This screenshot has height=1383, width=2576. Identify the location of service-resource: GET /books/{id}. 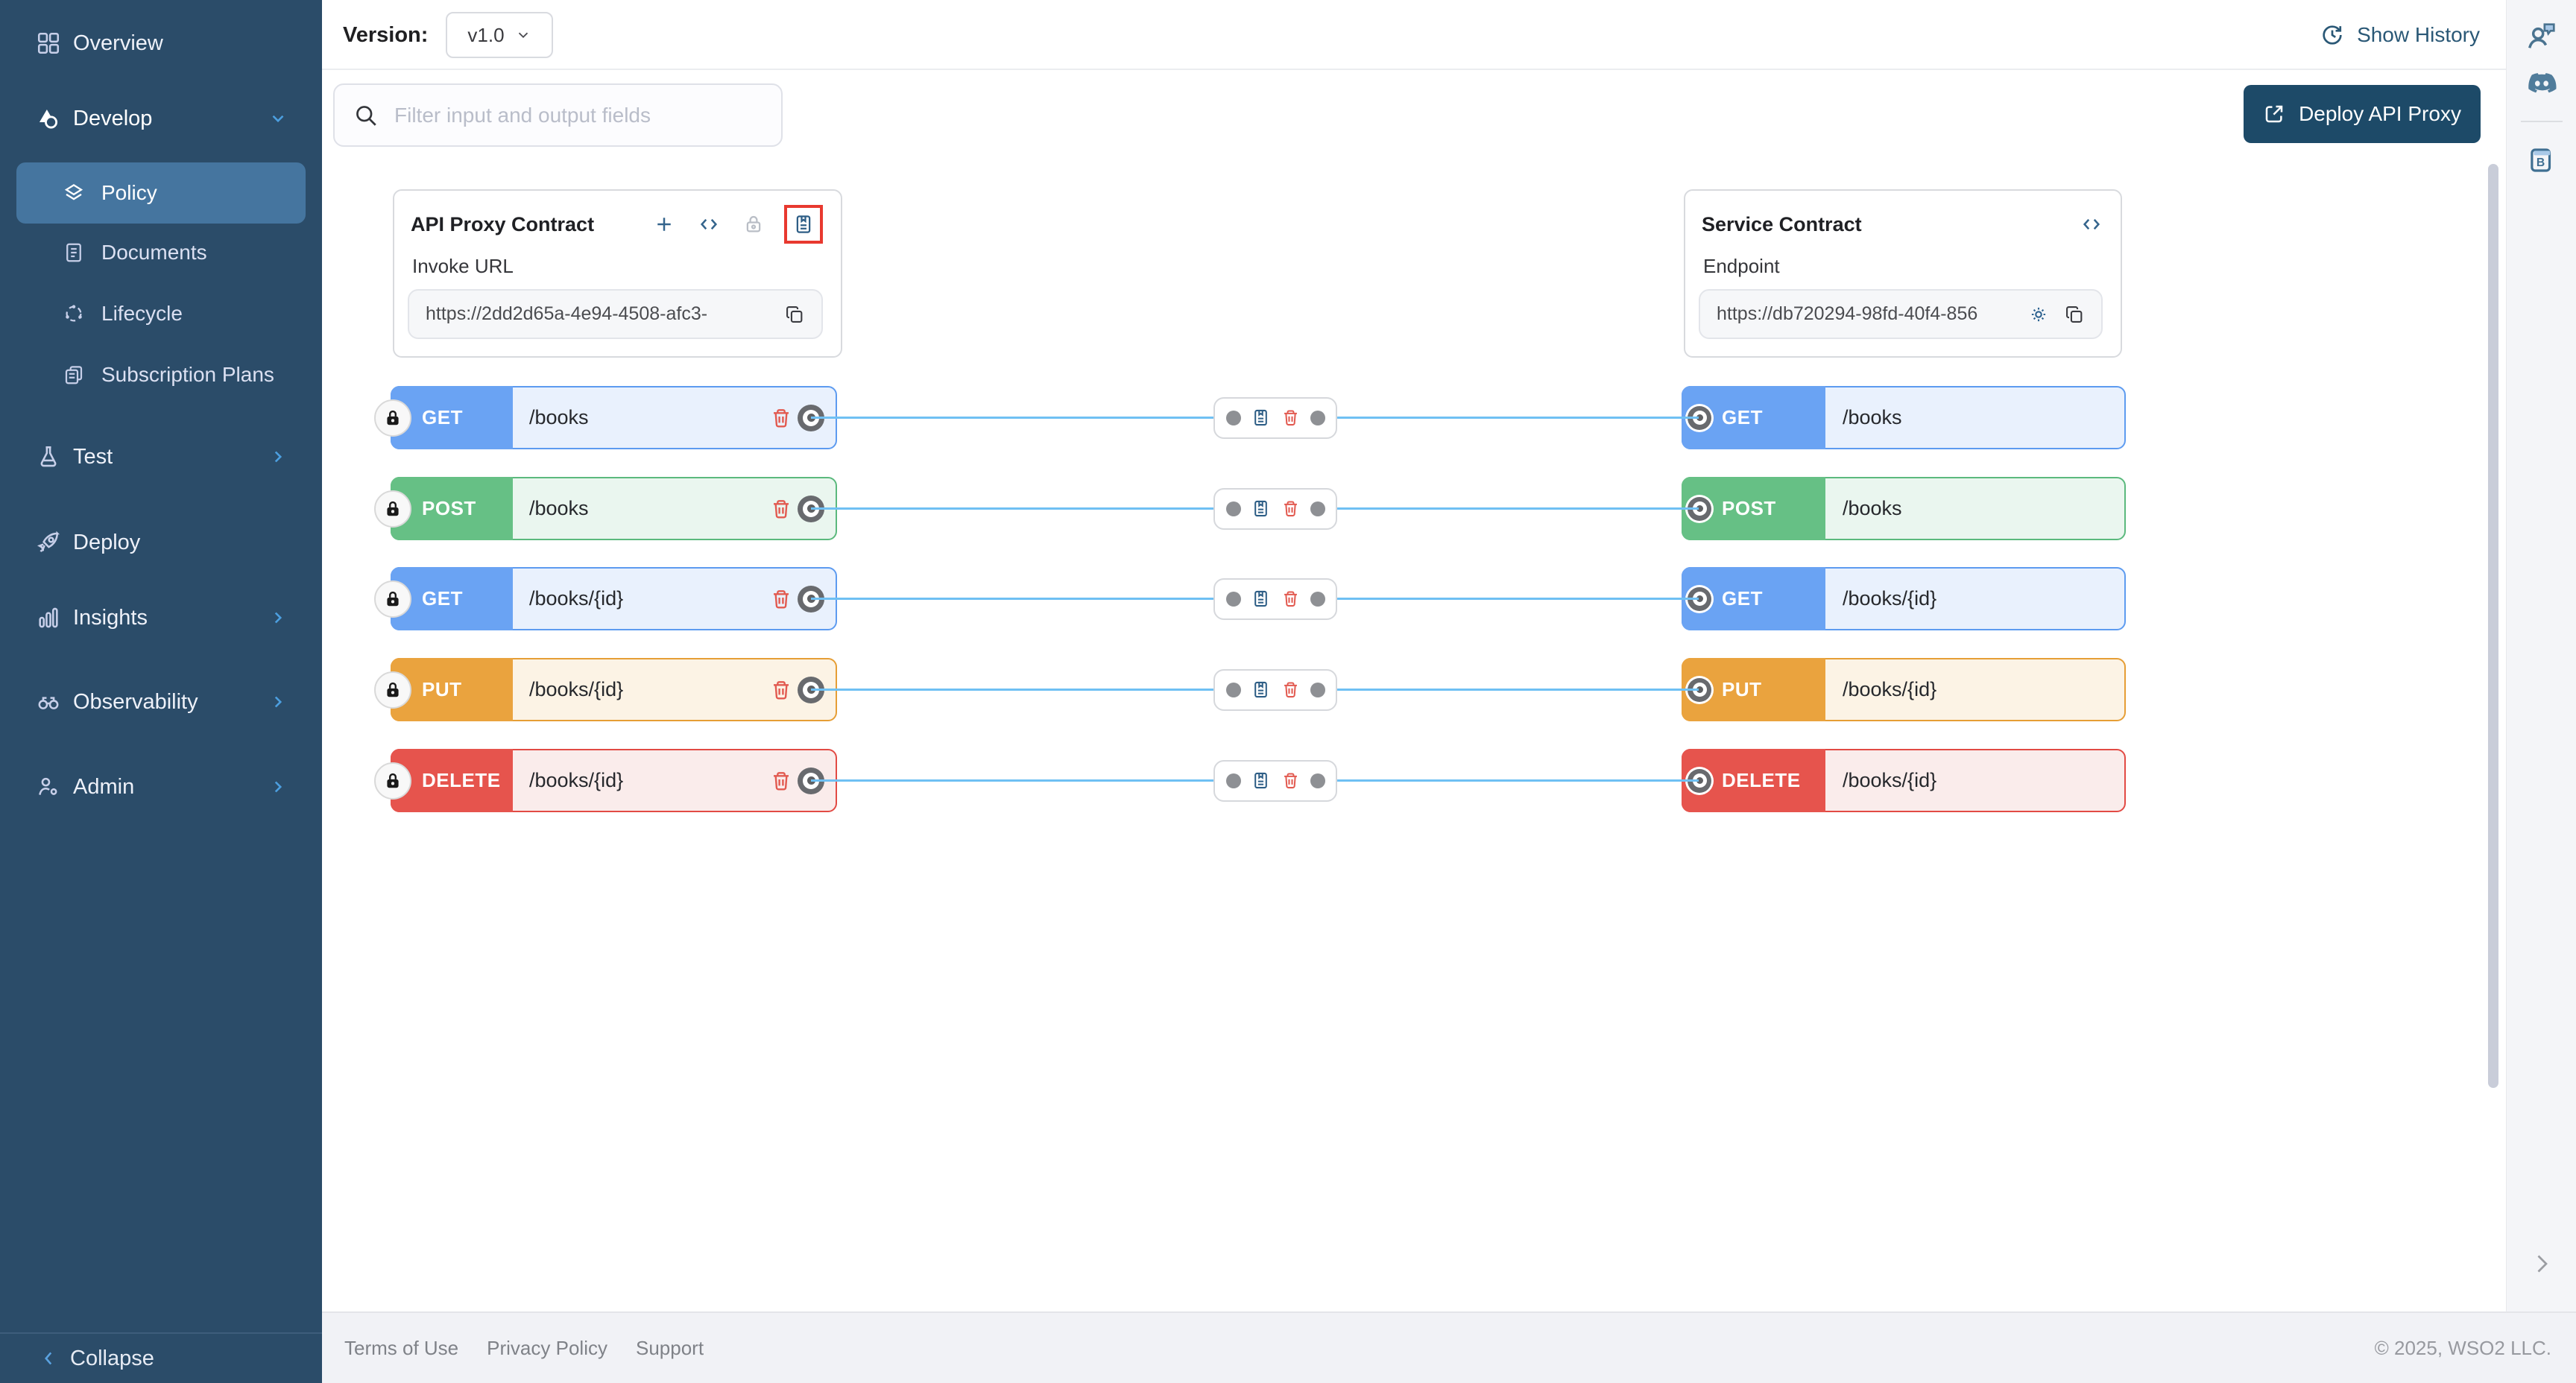
(1904, 598).